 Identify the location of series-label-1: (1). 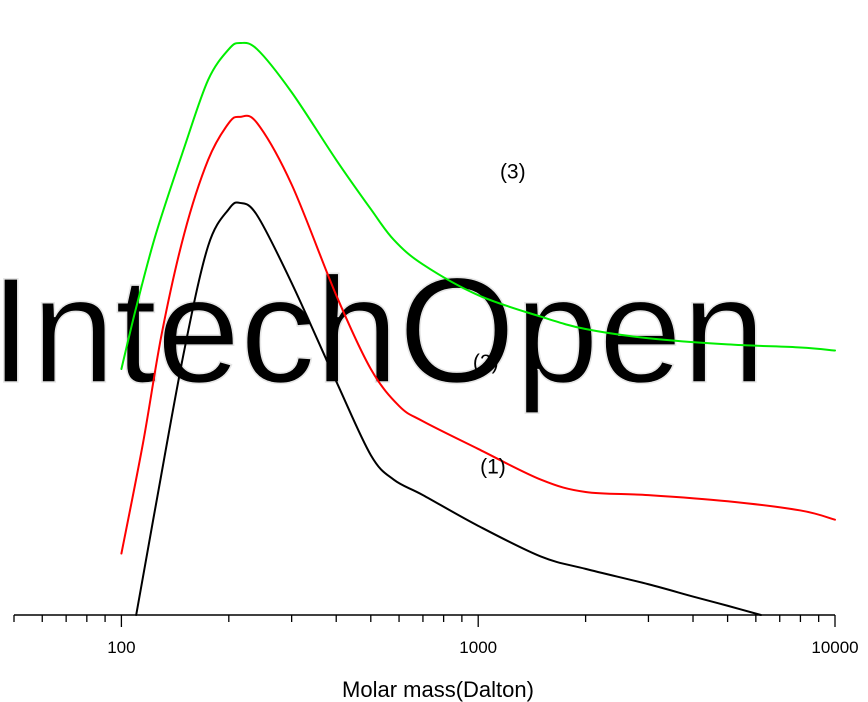
(493, 467).